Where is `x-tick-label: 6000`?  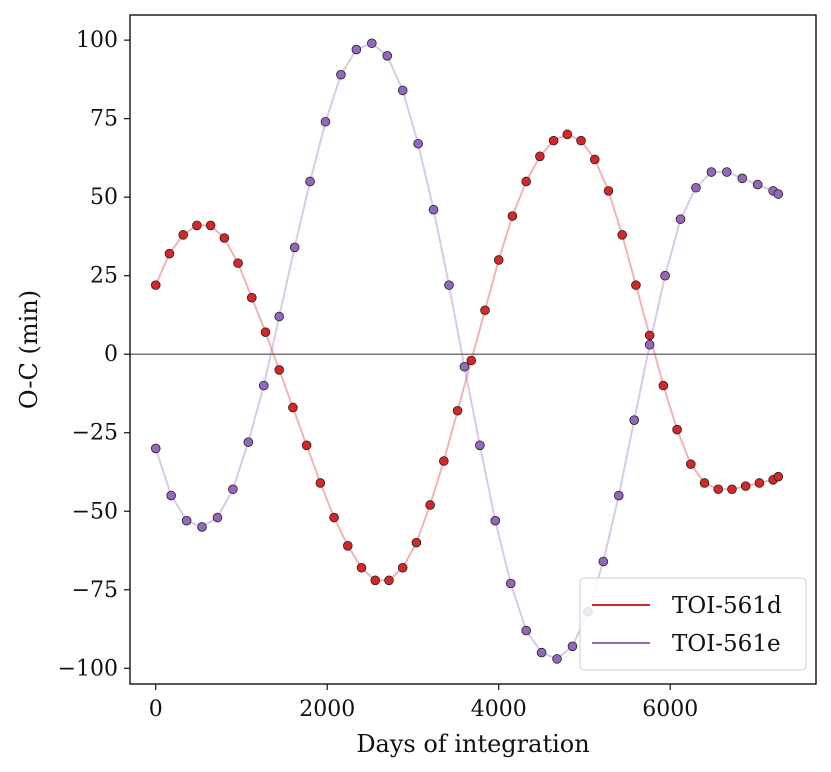
x-tick-label: 6000 is located at coordinates (670, 709).